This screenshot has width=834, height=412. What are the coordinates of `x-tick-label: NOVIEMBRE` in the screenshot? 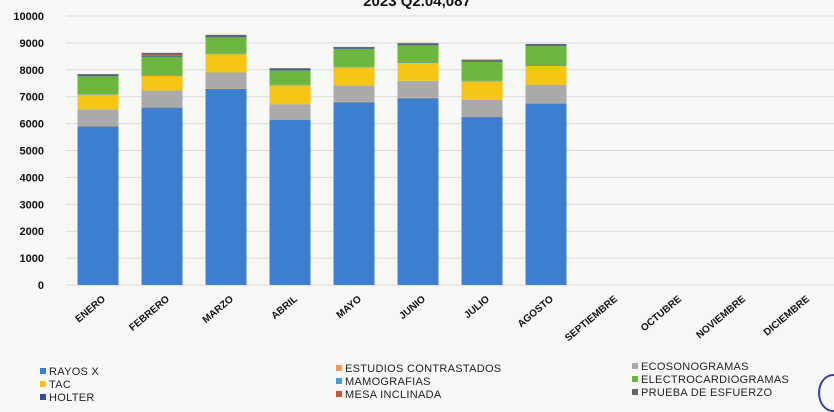 It's located at (721, 318).